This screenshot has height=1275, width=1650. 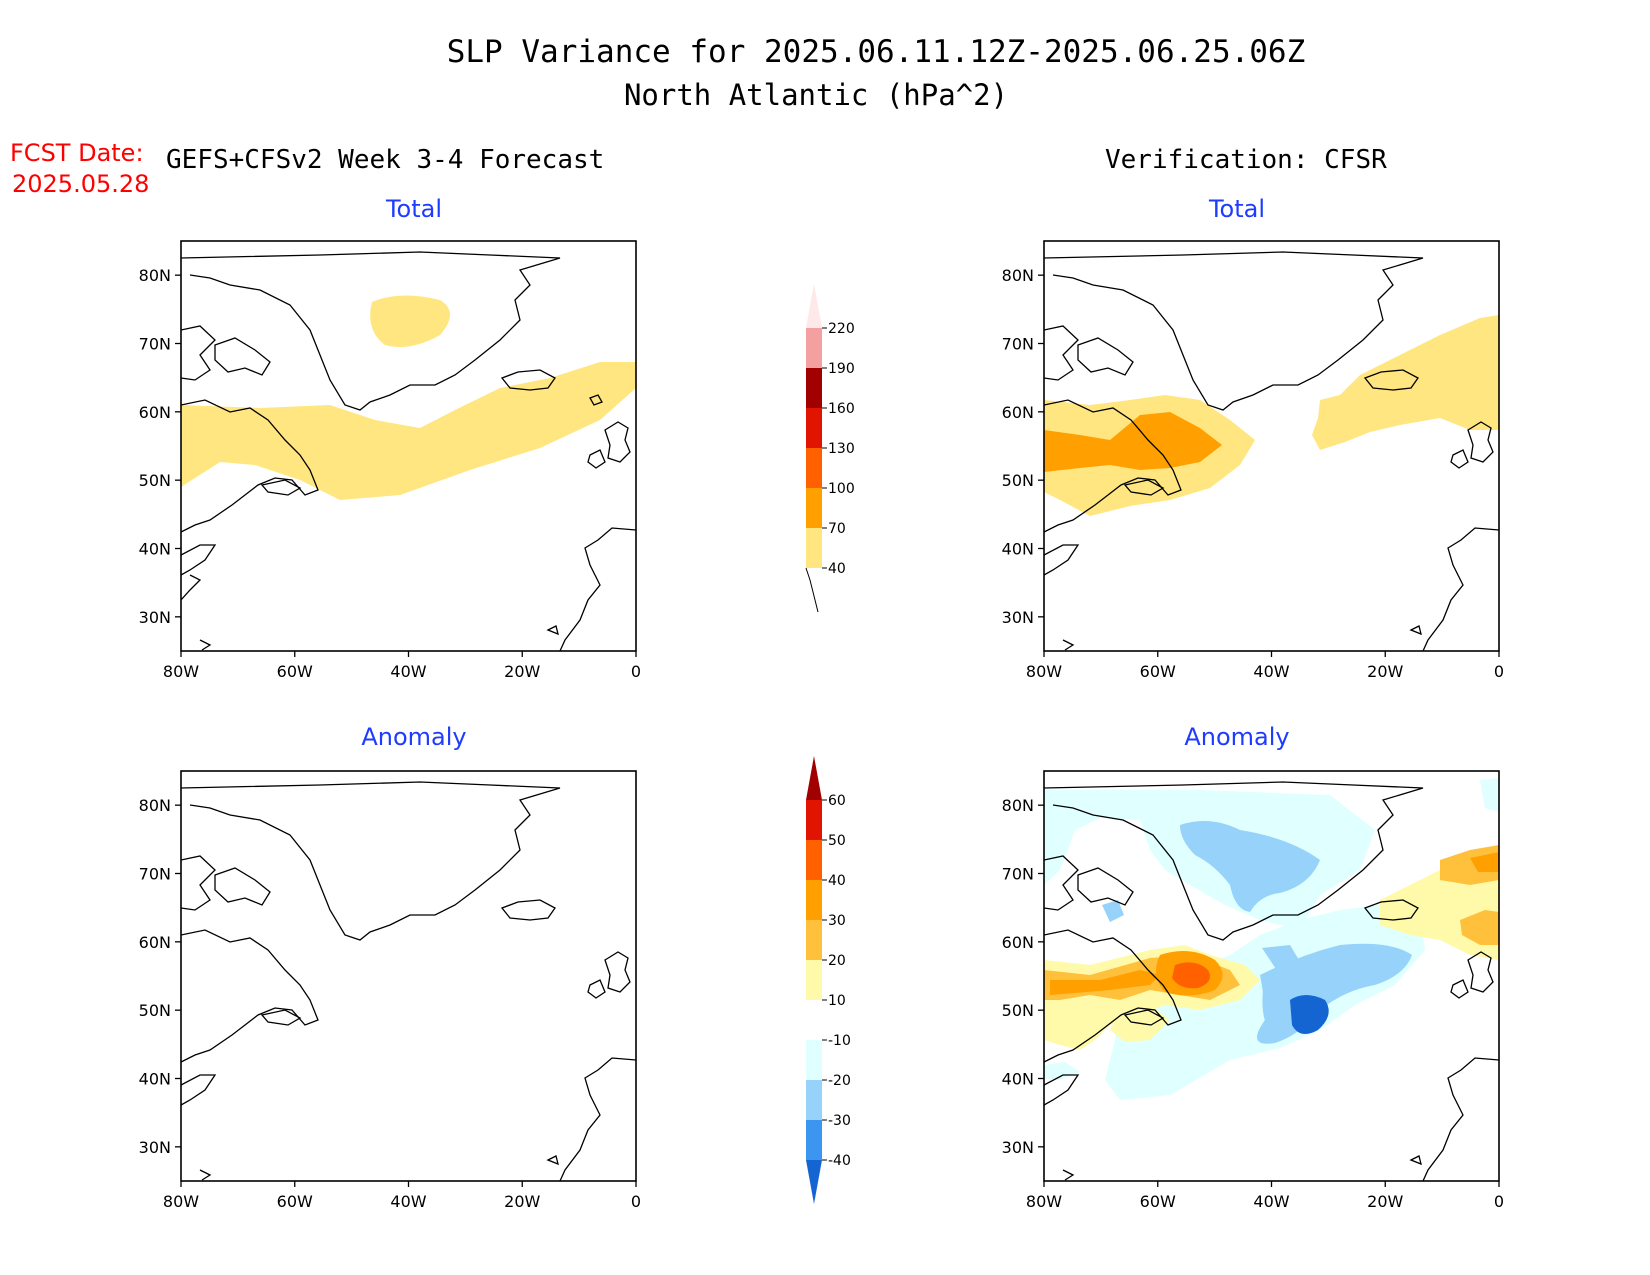 I want to click on verification-total-map: 80N 70N 60N 50N 40N 30N 80W 60W 40W 20W 0, so click(x=1253, y=460).